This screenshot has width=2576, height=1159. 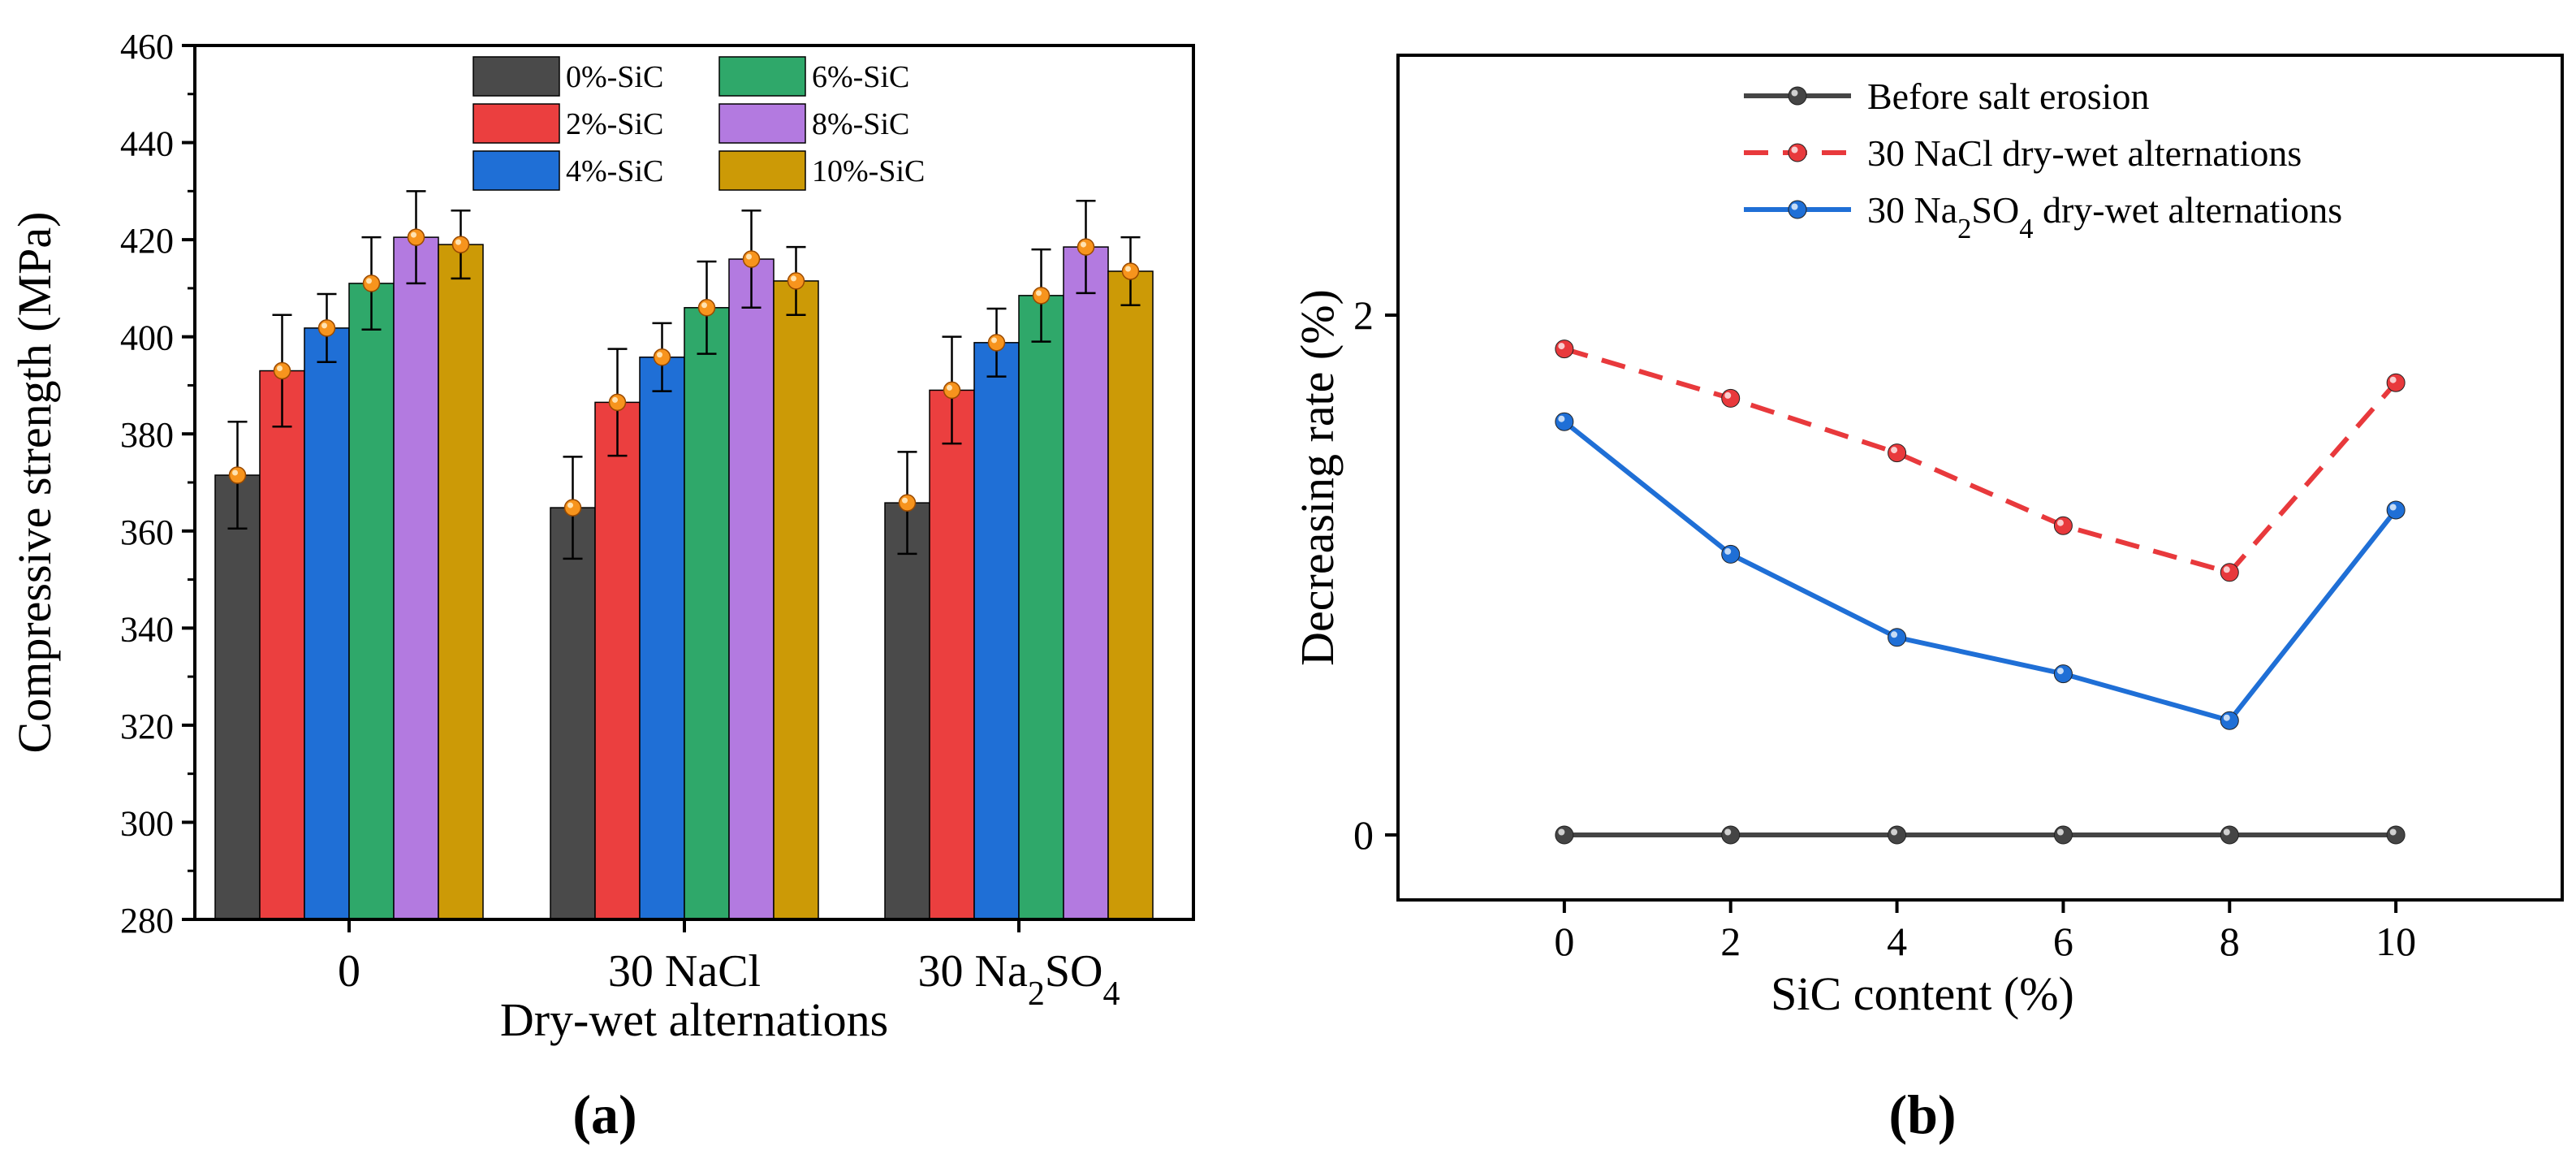 I want to click on series-line-group, so click(x=1980, y=592).